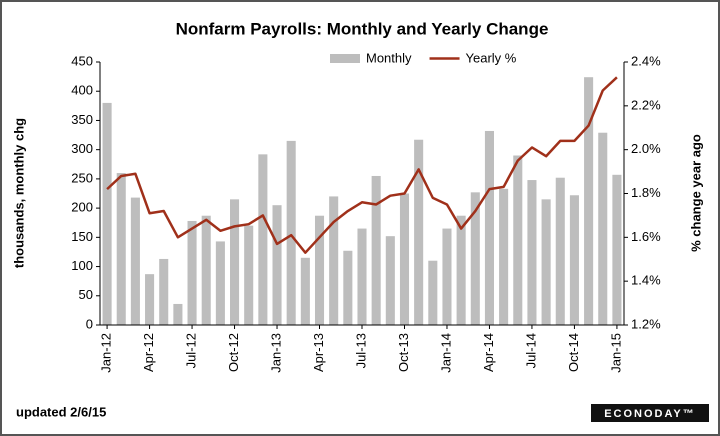  I want to click on y-tick-label: 450, so click(82, 60).